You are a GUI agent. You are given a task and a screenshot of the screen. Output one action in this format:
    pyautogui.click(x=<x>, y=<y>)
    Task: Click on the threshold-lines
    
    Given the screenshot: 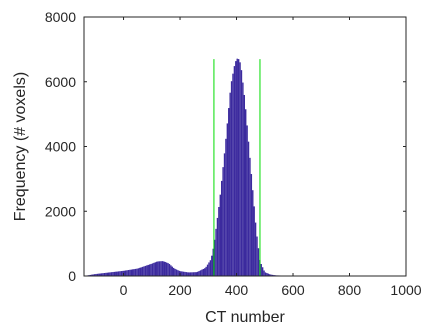 What is the action you would take?
    pyautogui.click(x=237, y=167)
    